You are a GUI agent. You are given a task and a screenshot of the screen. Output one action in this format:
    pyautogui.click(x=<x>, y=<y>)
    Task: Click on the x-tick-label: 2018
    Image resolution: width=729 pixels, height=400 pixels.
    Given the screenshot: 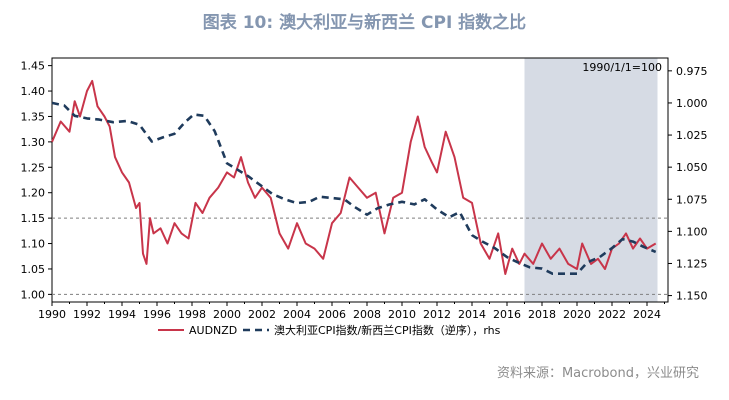 What is the action you would take?
    pyautogui.click(x=542, y=314)
    